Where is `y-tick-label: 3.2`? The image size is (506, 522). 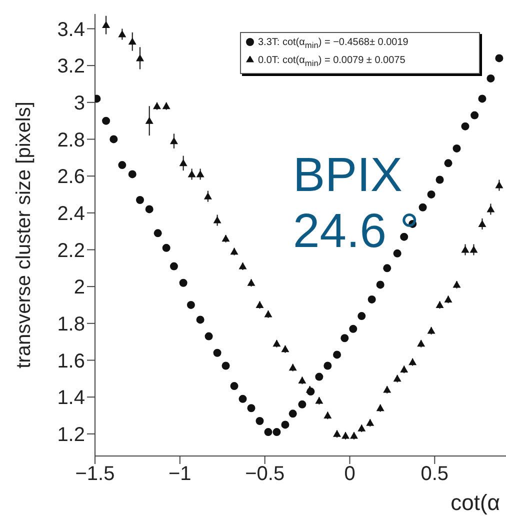 y-tick-label: 3.2 is located at coordinates (71, 67).